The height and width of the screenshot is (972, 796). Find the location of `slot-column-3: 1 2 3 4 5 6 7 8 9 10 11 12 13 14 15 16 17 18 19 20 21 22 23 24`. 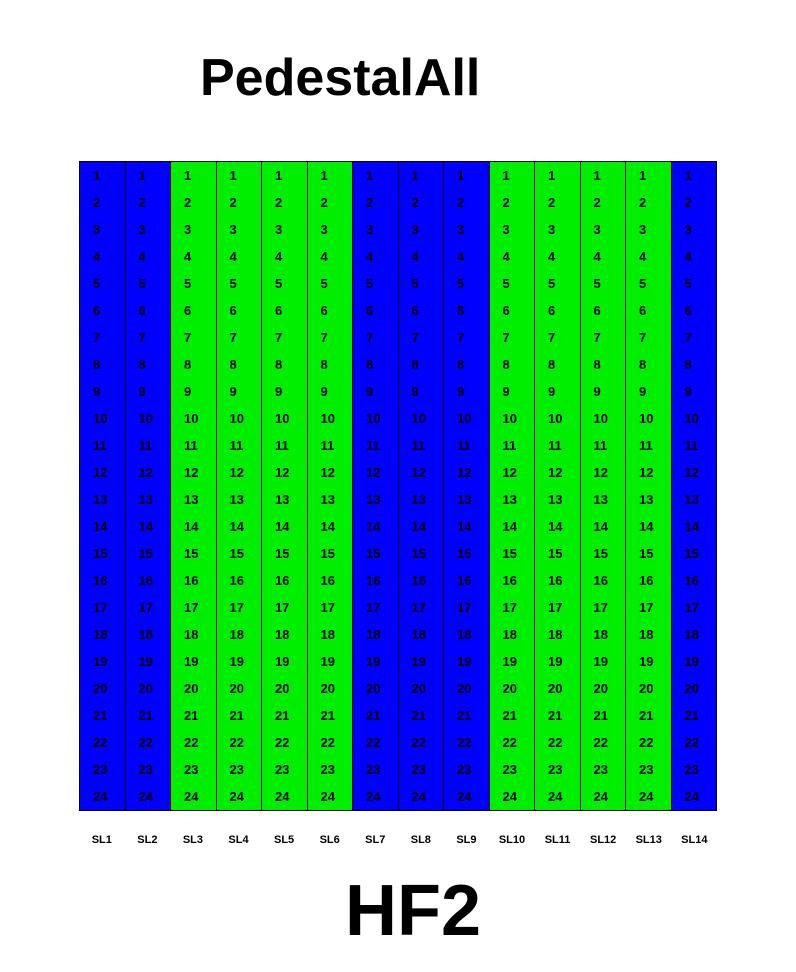

slot-column-3: 1 2 3 4 5 6 7 8 9 10 11 12 13 14 15 16 17 18 19 20 21 22 23 24 is located at coordinates (194, 486).